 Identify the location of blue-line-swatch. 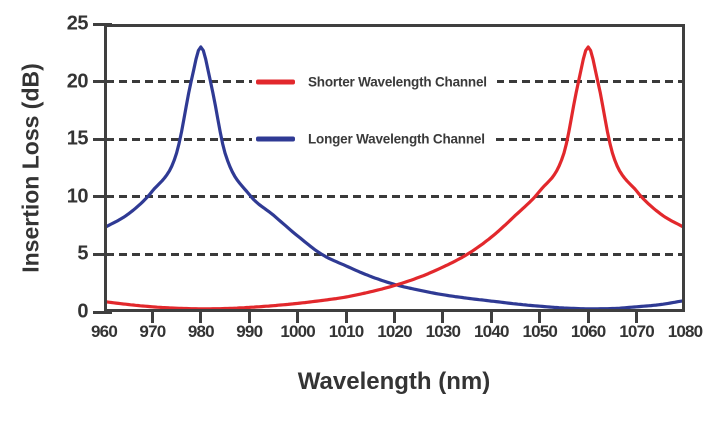
(275, 139).